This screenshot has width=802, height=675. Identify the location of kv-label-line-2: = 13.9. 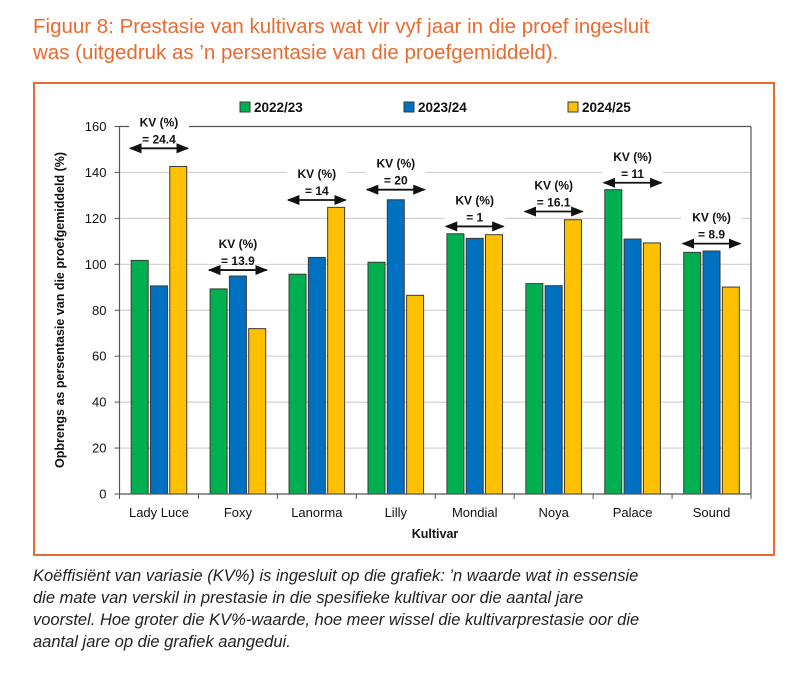
(238, 261).